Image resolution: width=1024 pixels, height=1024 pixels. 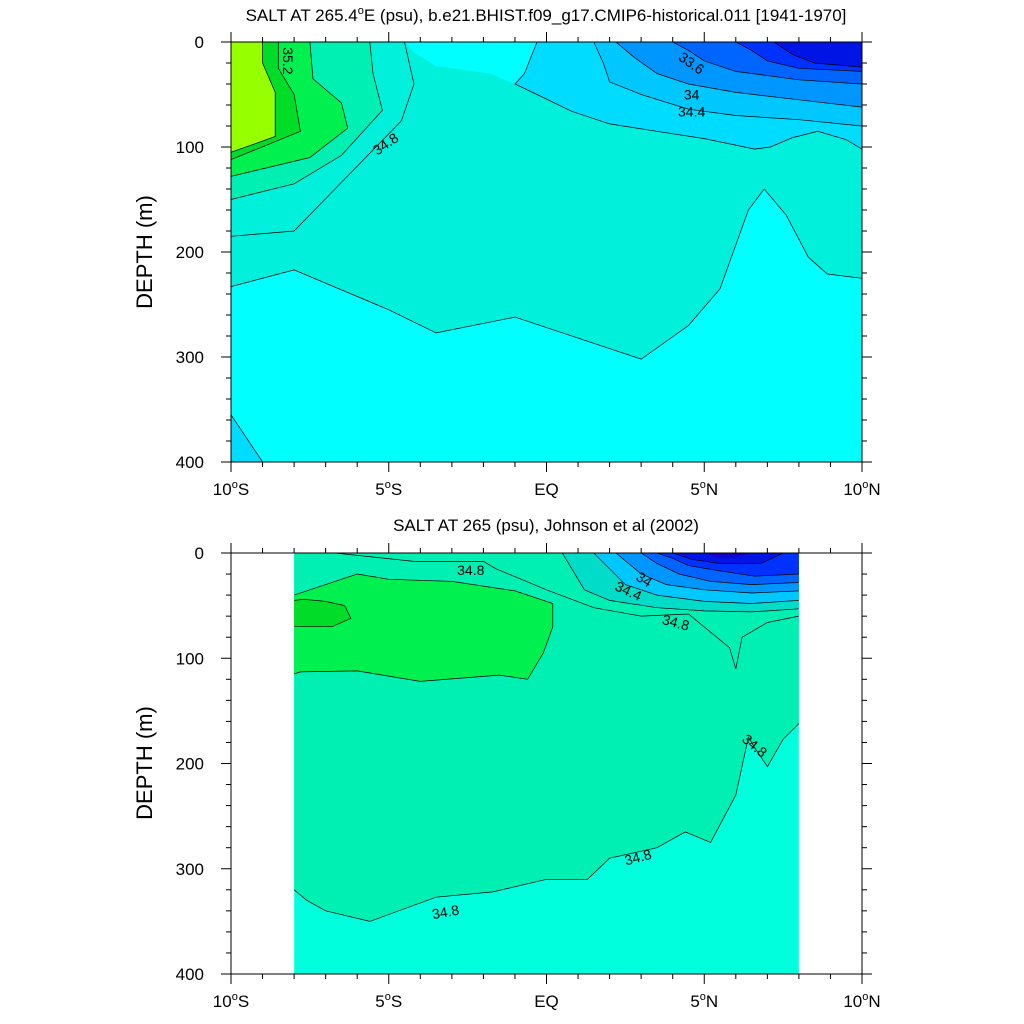 I want to click on contour-label: 34.4, so click(x=691, y=111).